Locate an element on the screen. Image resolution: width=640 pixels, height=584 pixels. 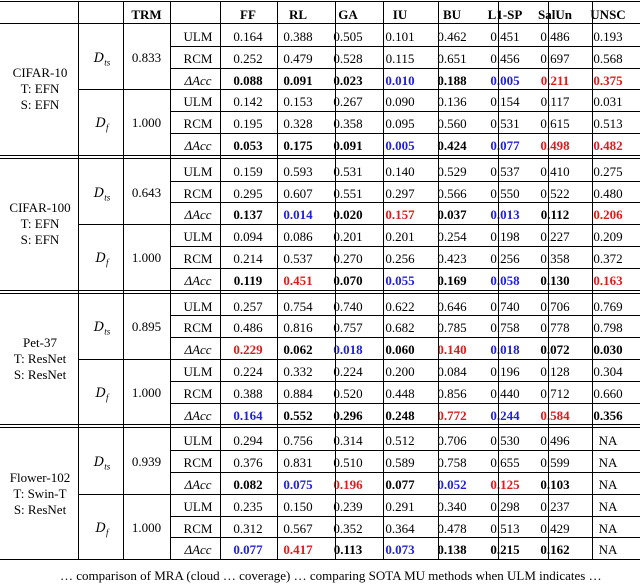
value-cell: 0.128 is located at coordinates (555, 371).